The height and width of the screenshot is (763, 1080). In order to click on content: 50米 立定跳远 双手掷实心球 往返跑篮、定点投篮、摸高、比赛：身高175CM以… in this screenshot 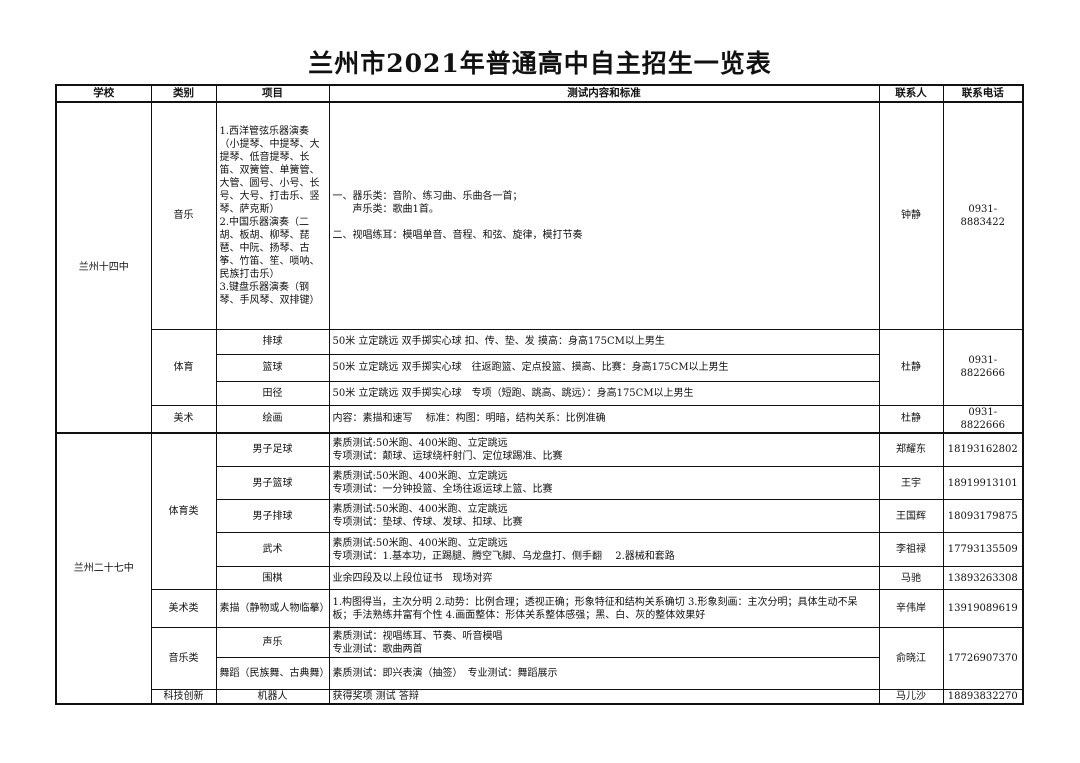, I will do `click(604, 367)`.